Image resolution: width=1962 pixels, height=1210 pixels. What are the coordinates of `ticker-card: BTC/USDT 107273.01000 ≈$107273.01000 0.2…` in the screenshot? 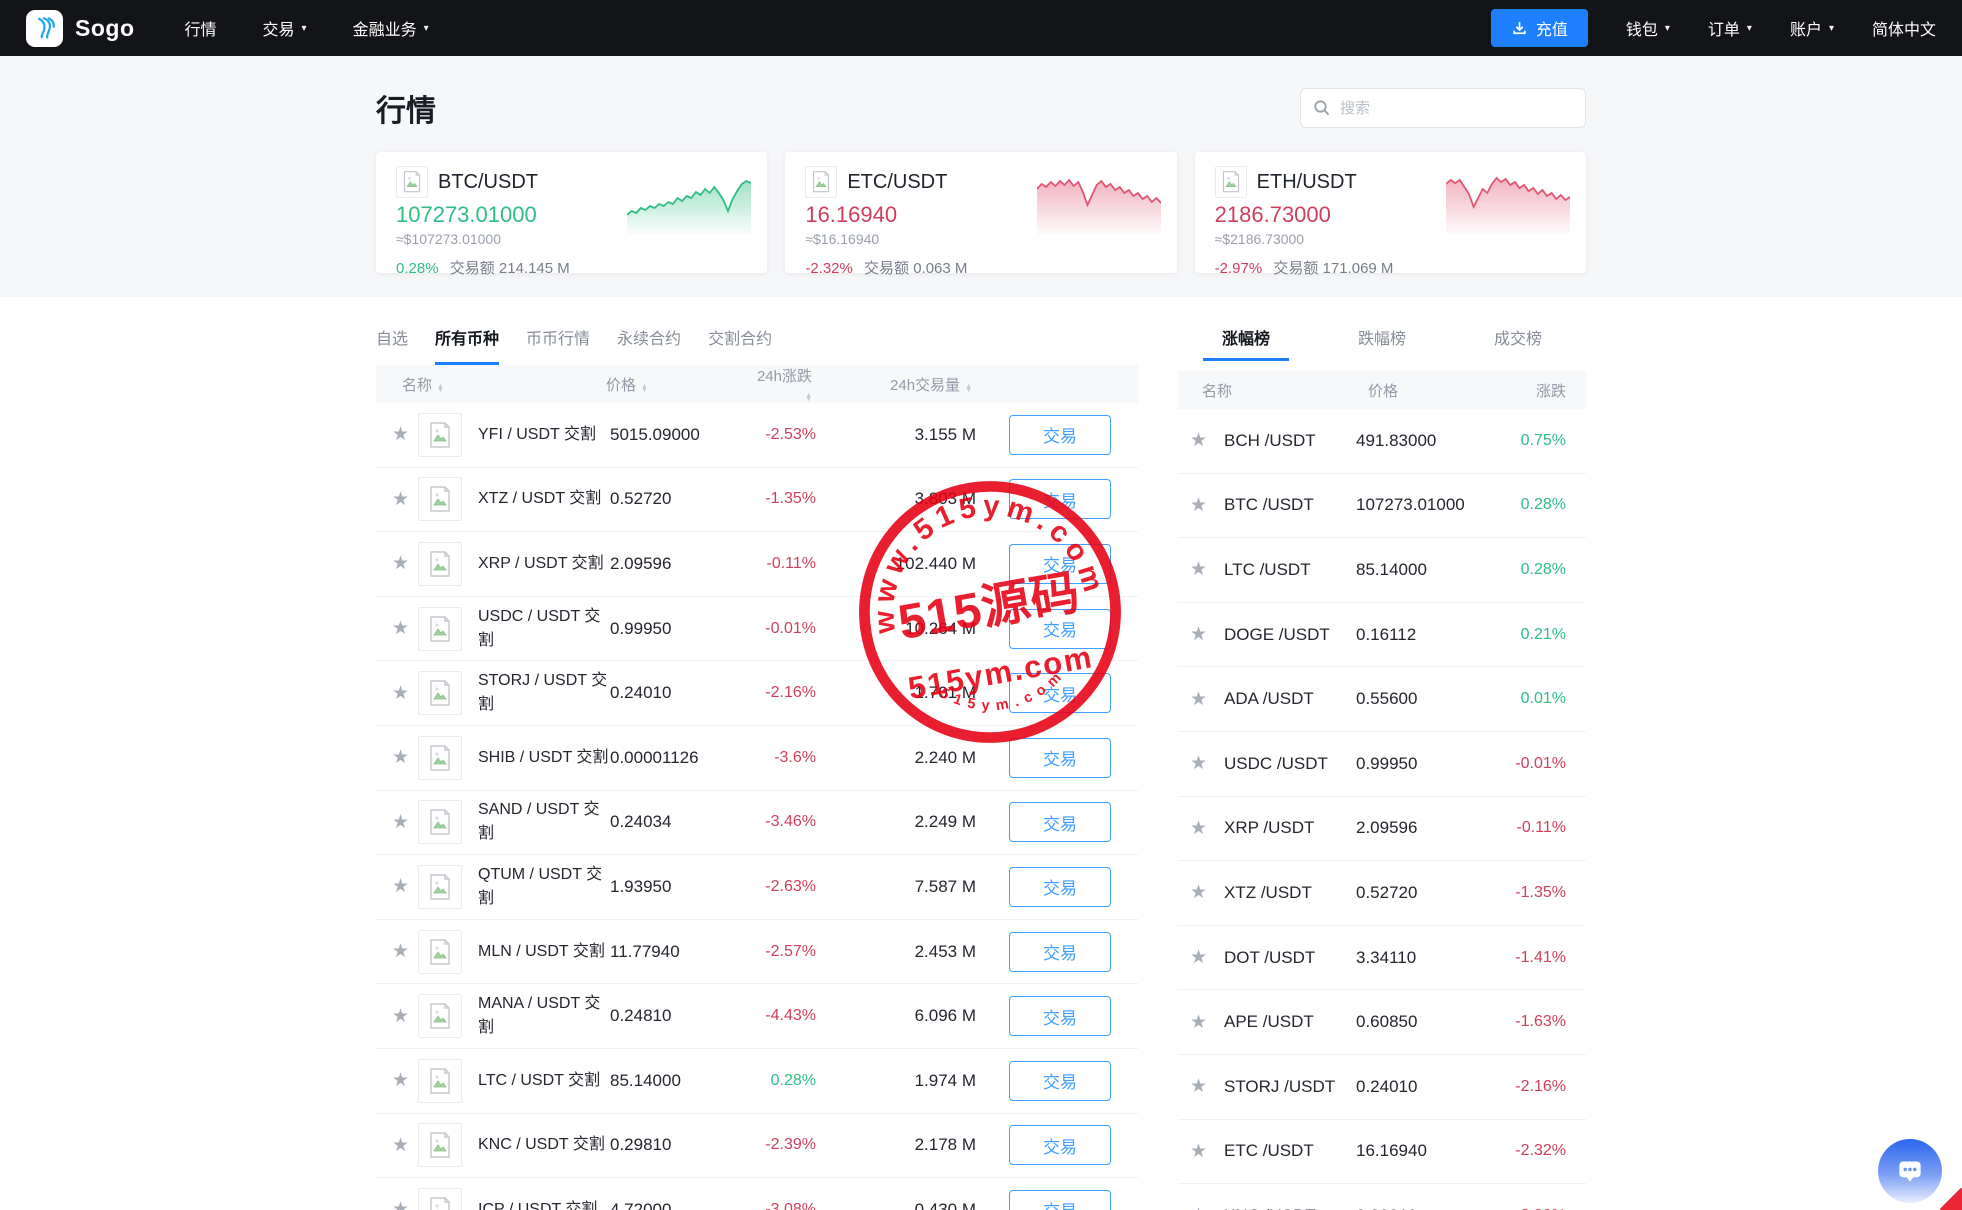 It's located at (572, 214).